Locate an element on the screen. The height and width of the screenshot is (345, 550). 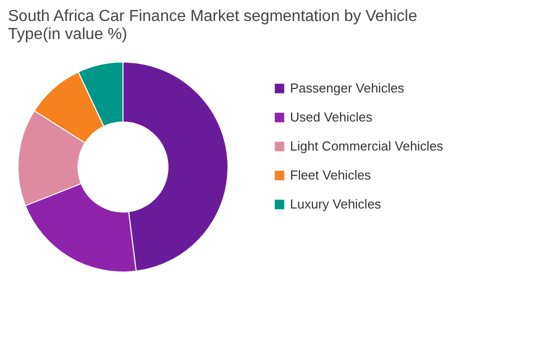
chart-title: South Africa Car Finance Market segmentation by Vehicle Type(in value %) is located at coordinates (213, 25).